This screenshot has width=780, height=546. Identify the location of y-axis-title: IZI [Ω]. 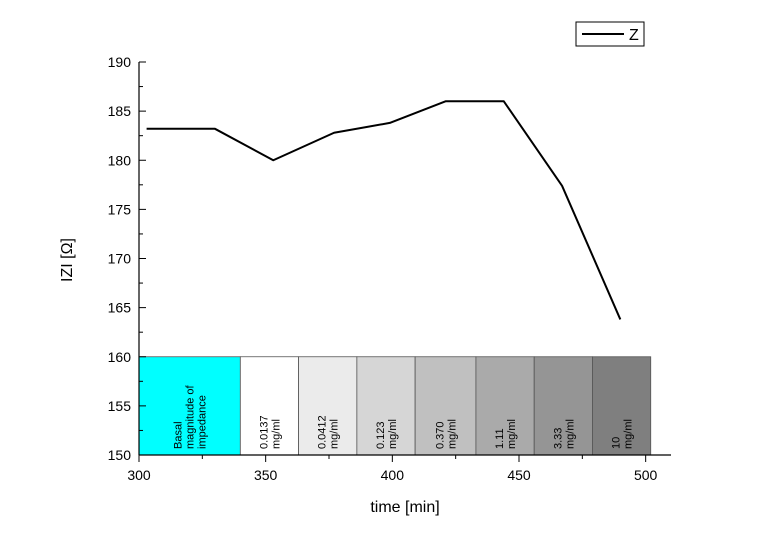
(67, 260).